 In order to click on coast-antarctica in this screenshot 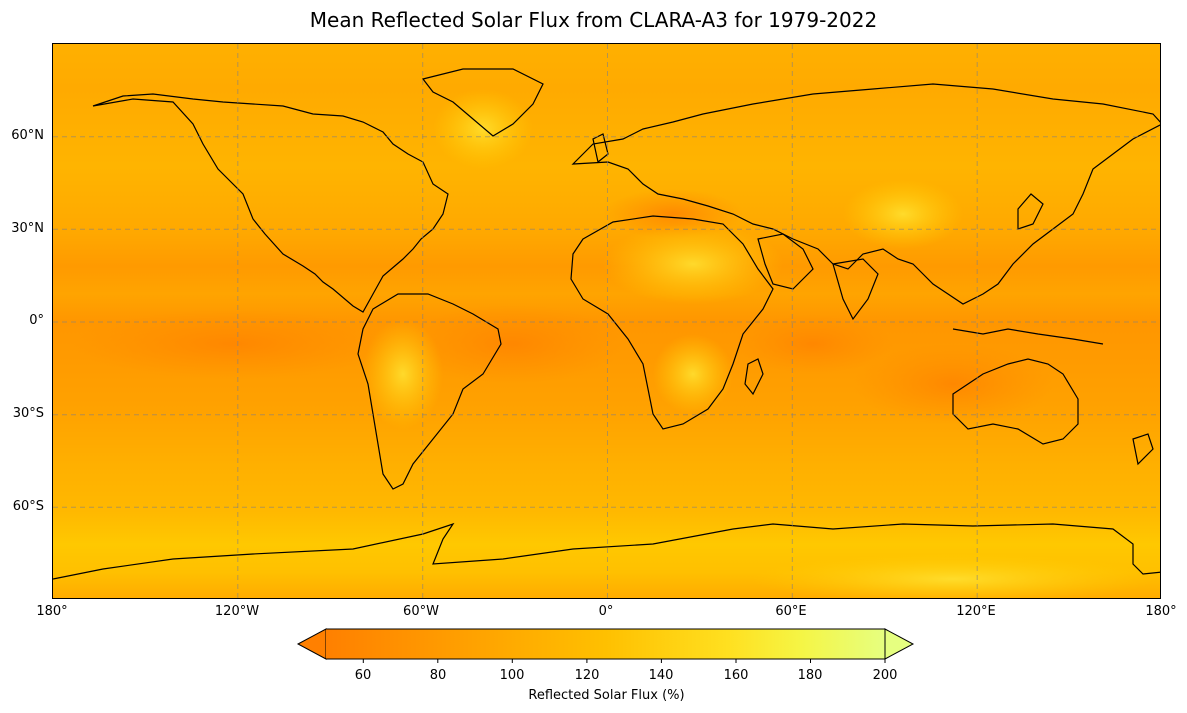, I will do `click(606, 551)`.